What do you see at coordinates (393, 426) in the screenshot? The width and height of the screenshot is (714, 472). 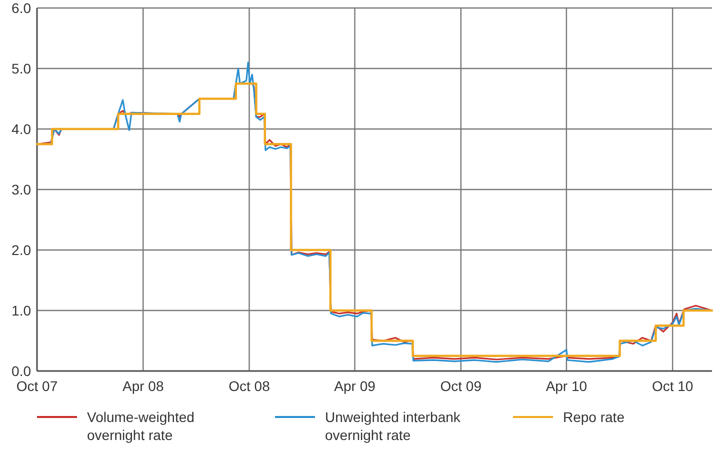 I see `legend-label: Unweighted interbank overnight rate` at bounding box center [393, 426].